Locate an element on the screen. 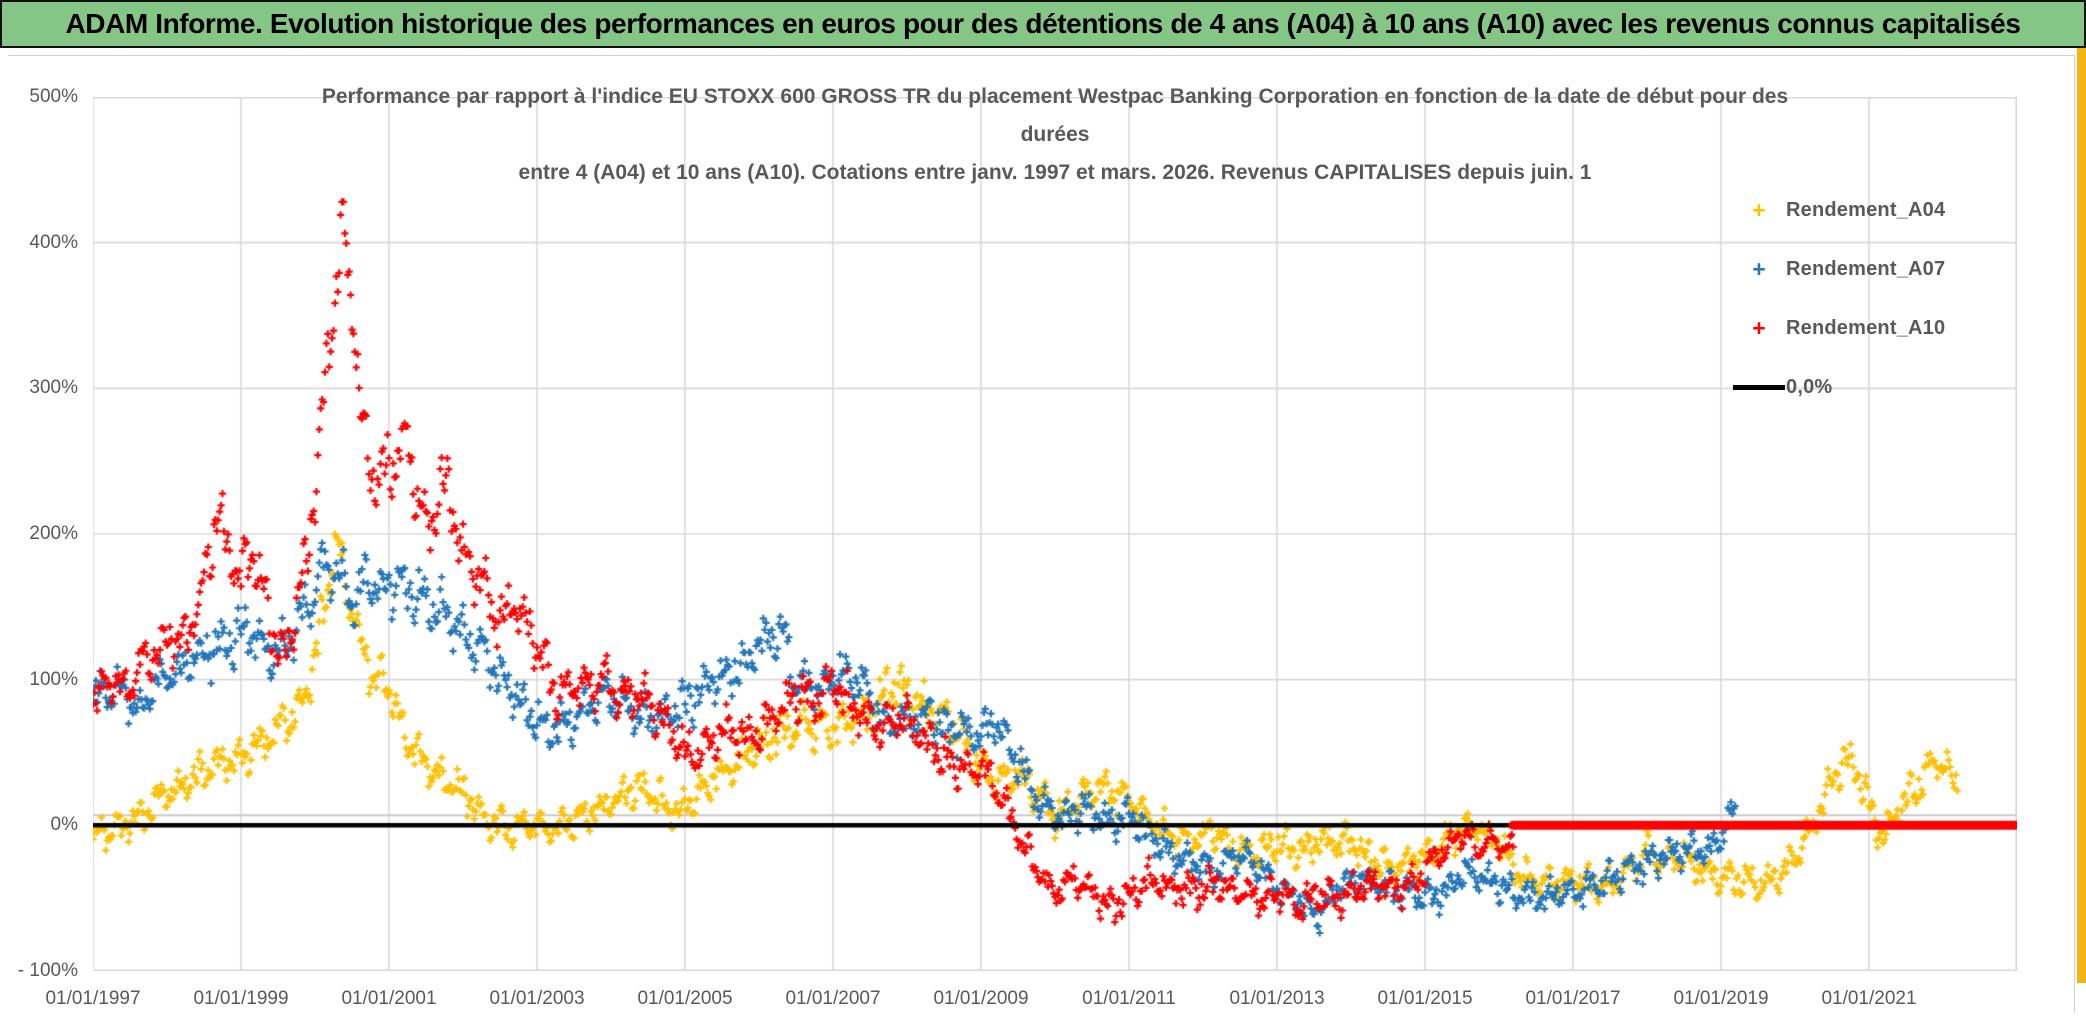  legend-label: Rendement_A10 is located at coordinates (1866, 327).